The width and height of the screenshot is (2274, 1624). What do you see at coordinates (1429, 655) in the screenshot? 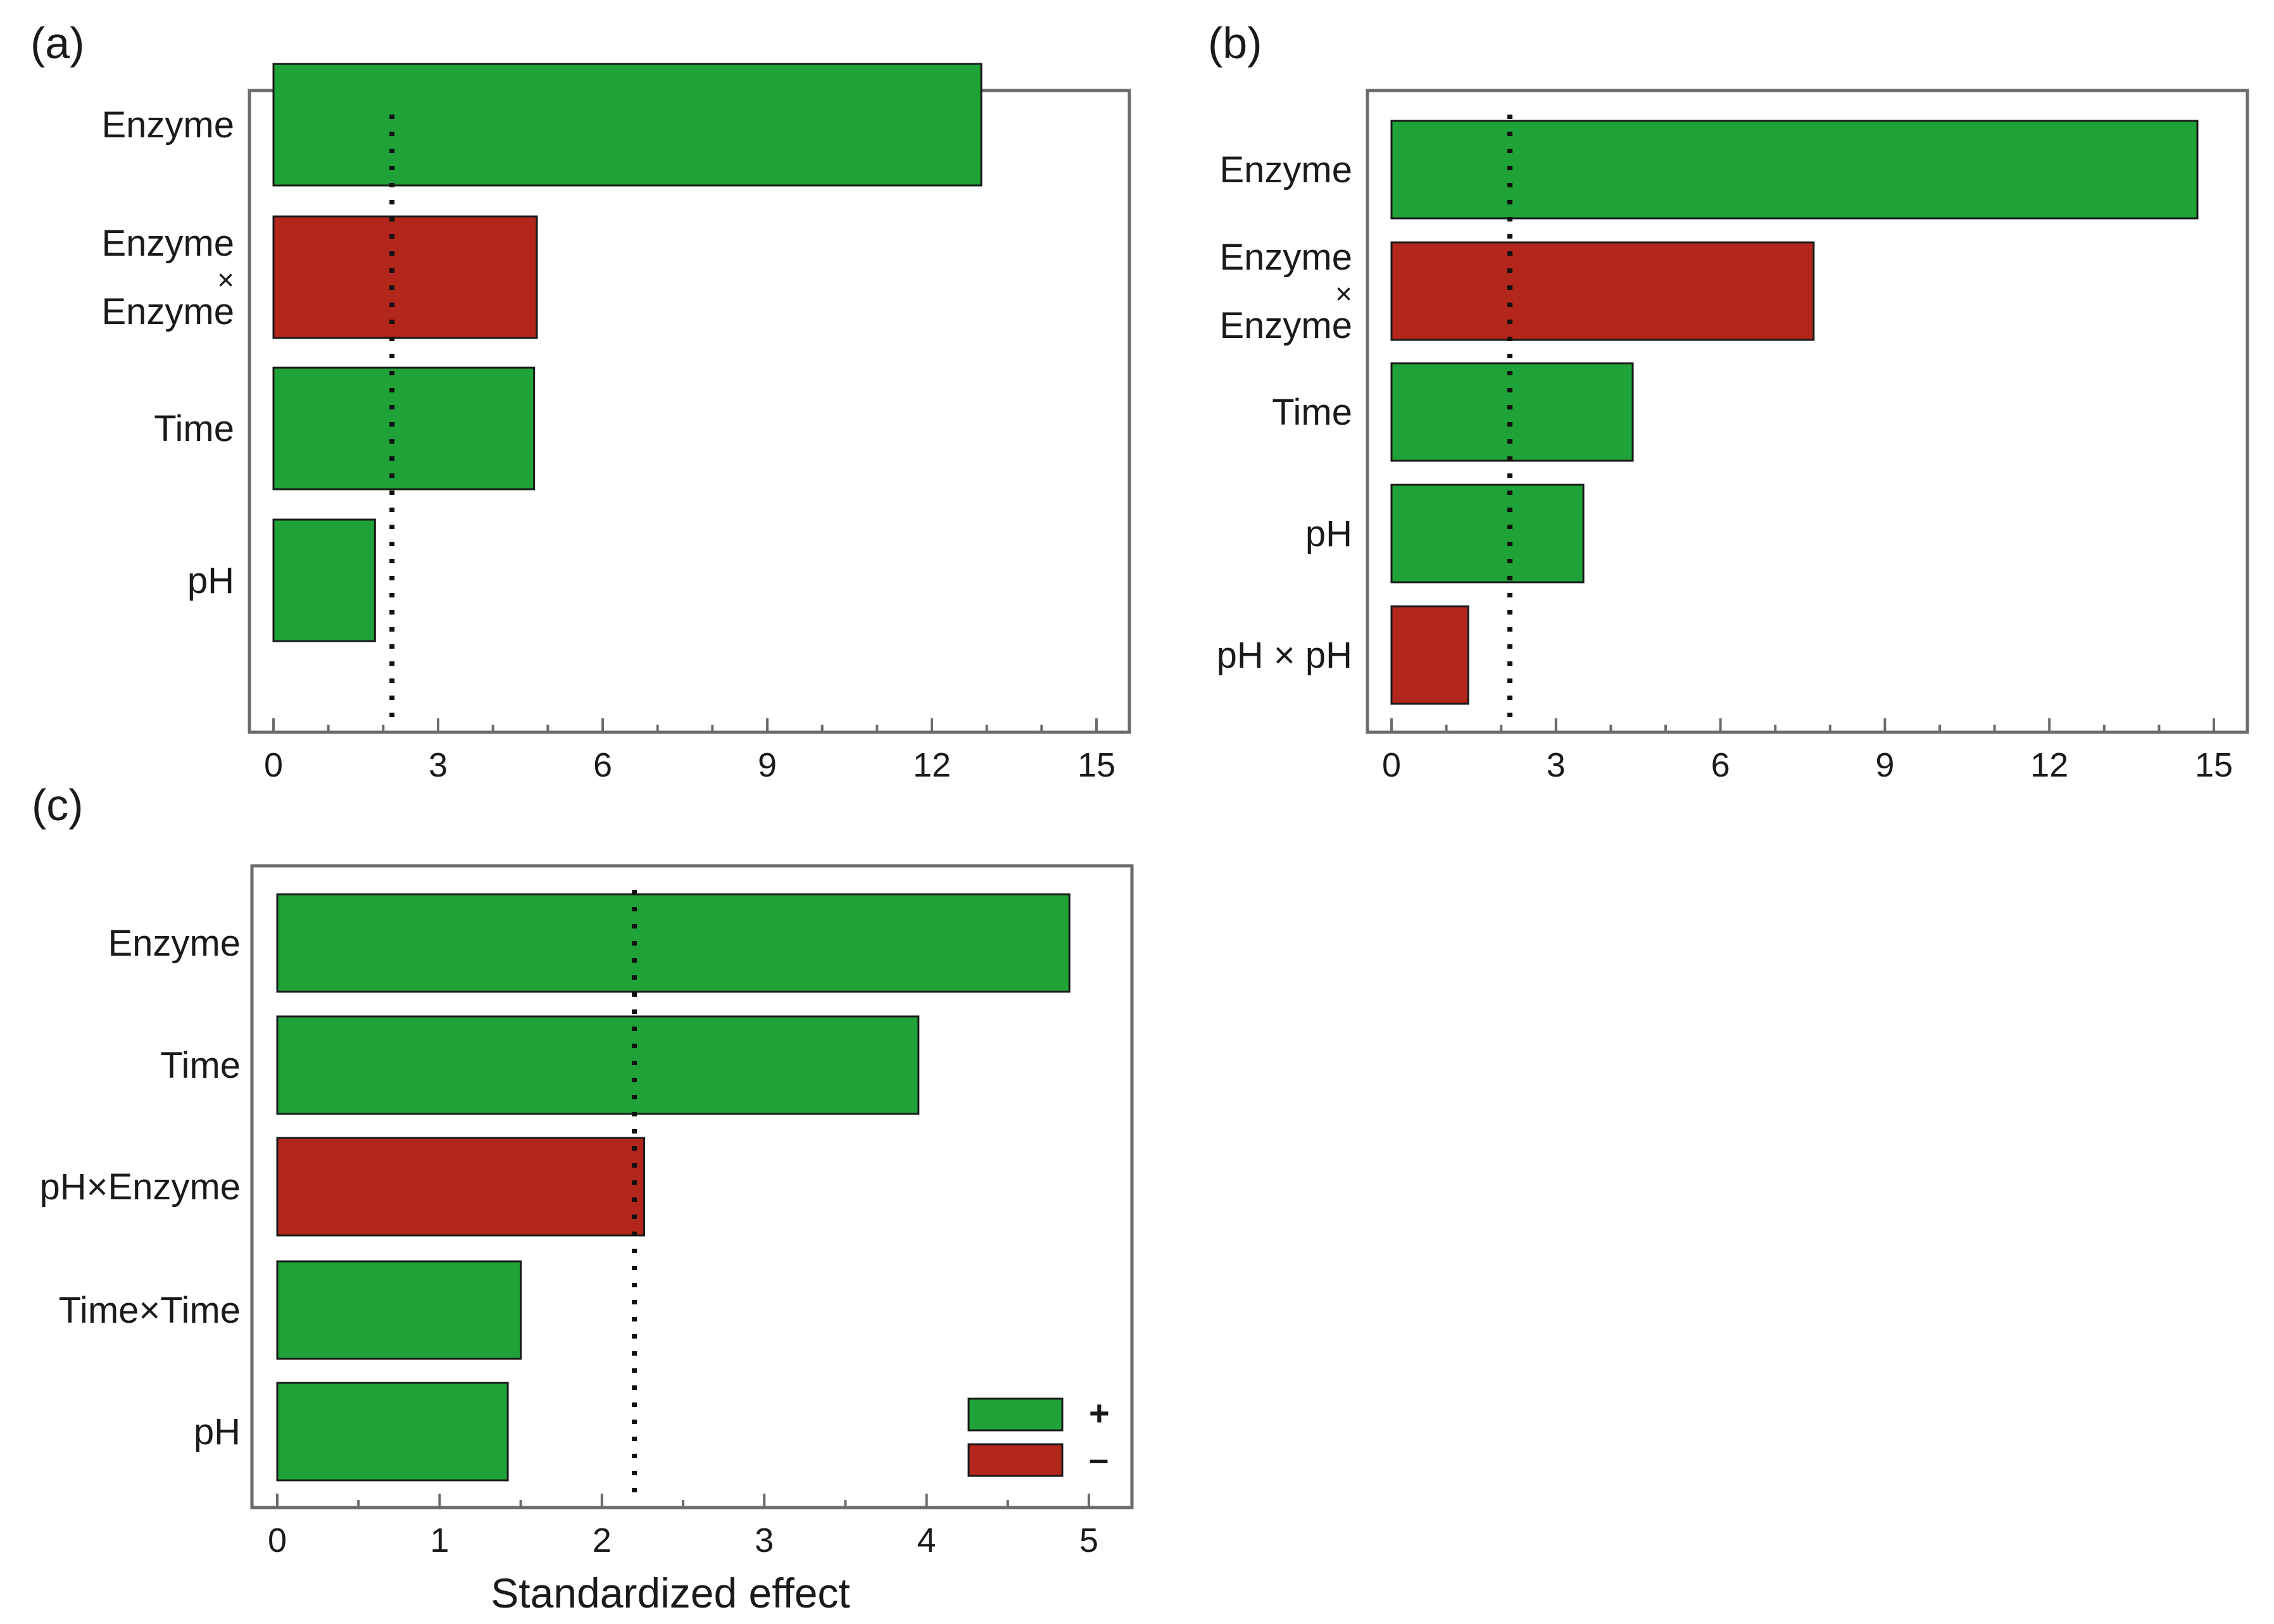
I see `bar-ph-ph` at bounding box center [1429, 655].